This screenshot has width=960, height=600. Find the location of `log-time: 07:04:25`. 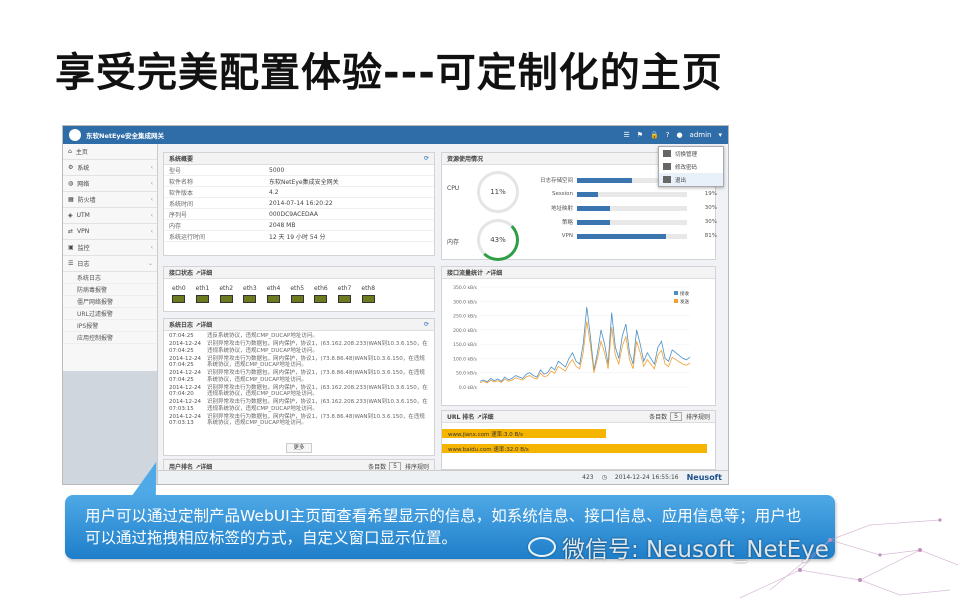

log-time: 07:04:25 is located at coordinates (181, 336).